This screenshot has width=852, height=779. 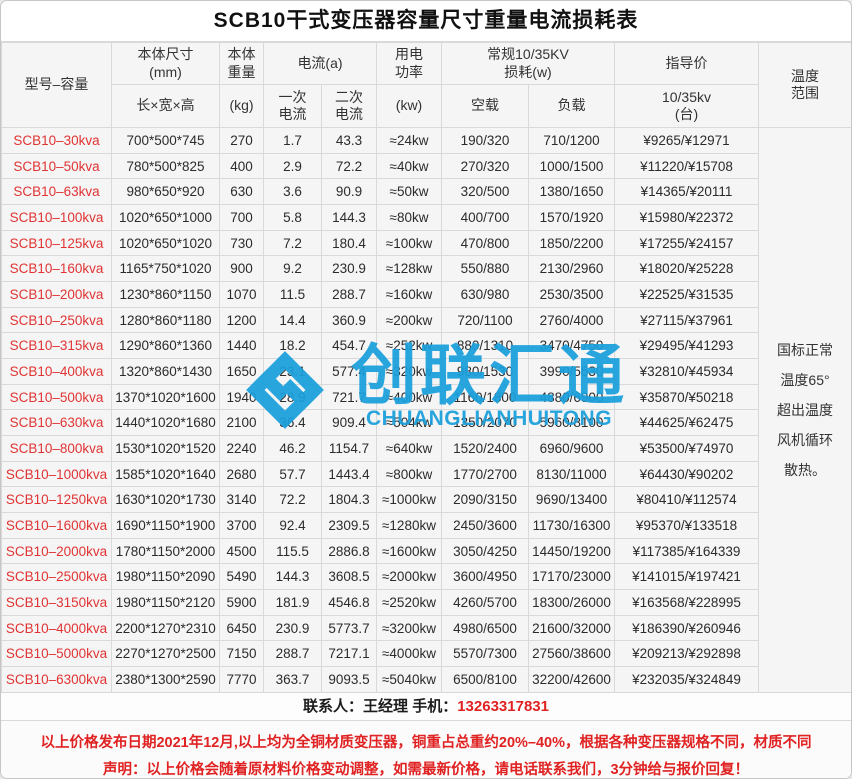 I want to click on price-cell: ¥18020/¥25228, so click(x=686, y=269).